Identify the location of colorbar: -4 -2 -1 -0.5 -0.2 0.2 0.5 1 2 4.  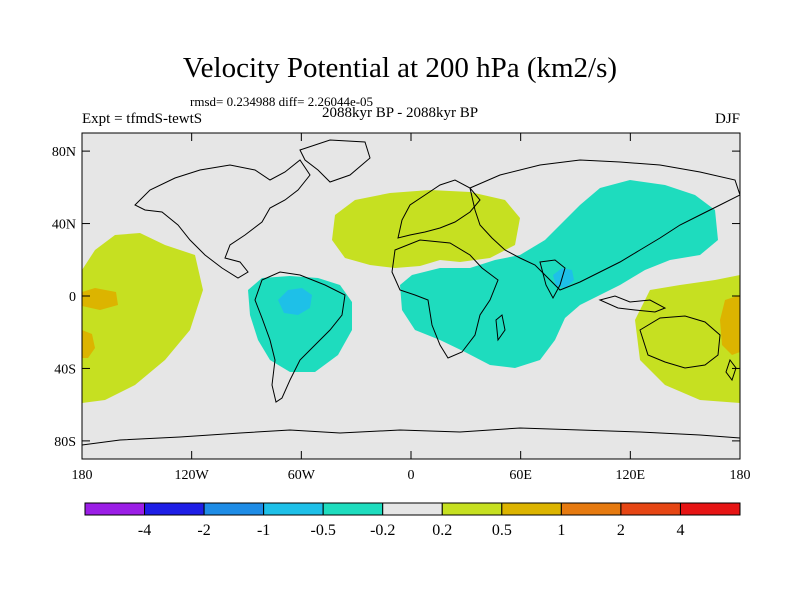
(412, 520).